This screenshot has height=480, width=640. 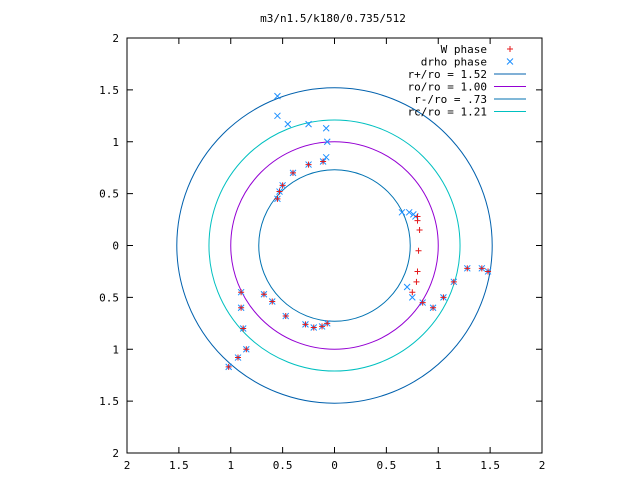 I want to click on legend-label-2: r+/ro = 1.52, so click(x=447, y=74).